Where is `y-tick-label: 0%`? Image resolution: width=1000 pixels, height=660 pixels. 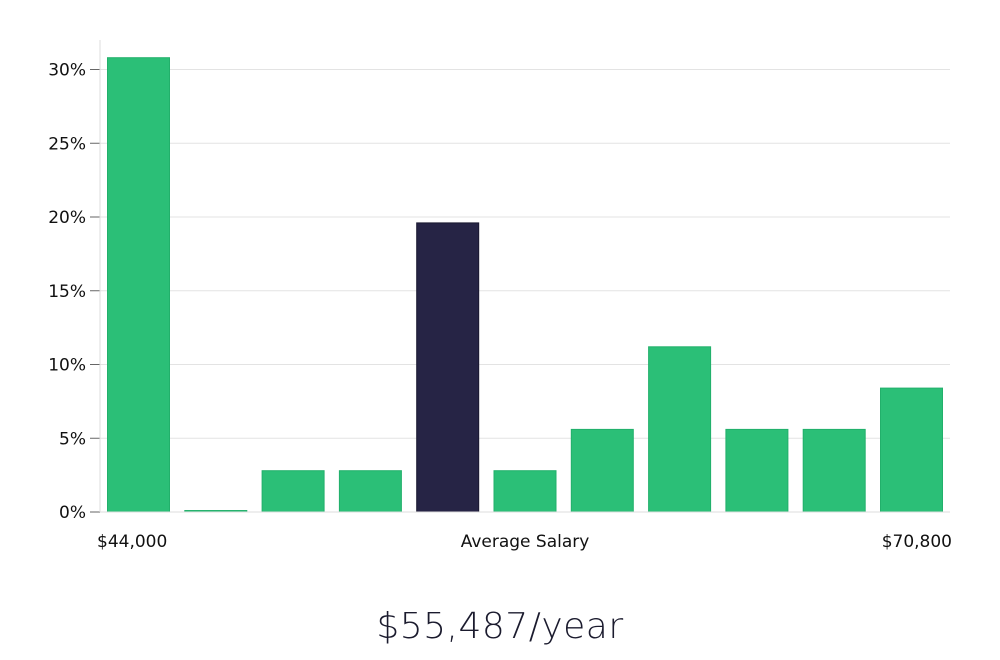 y-tick-label: 0% is located at coordinates (72, 513).